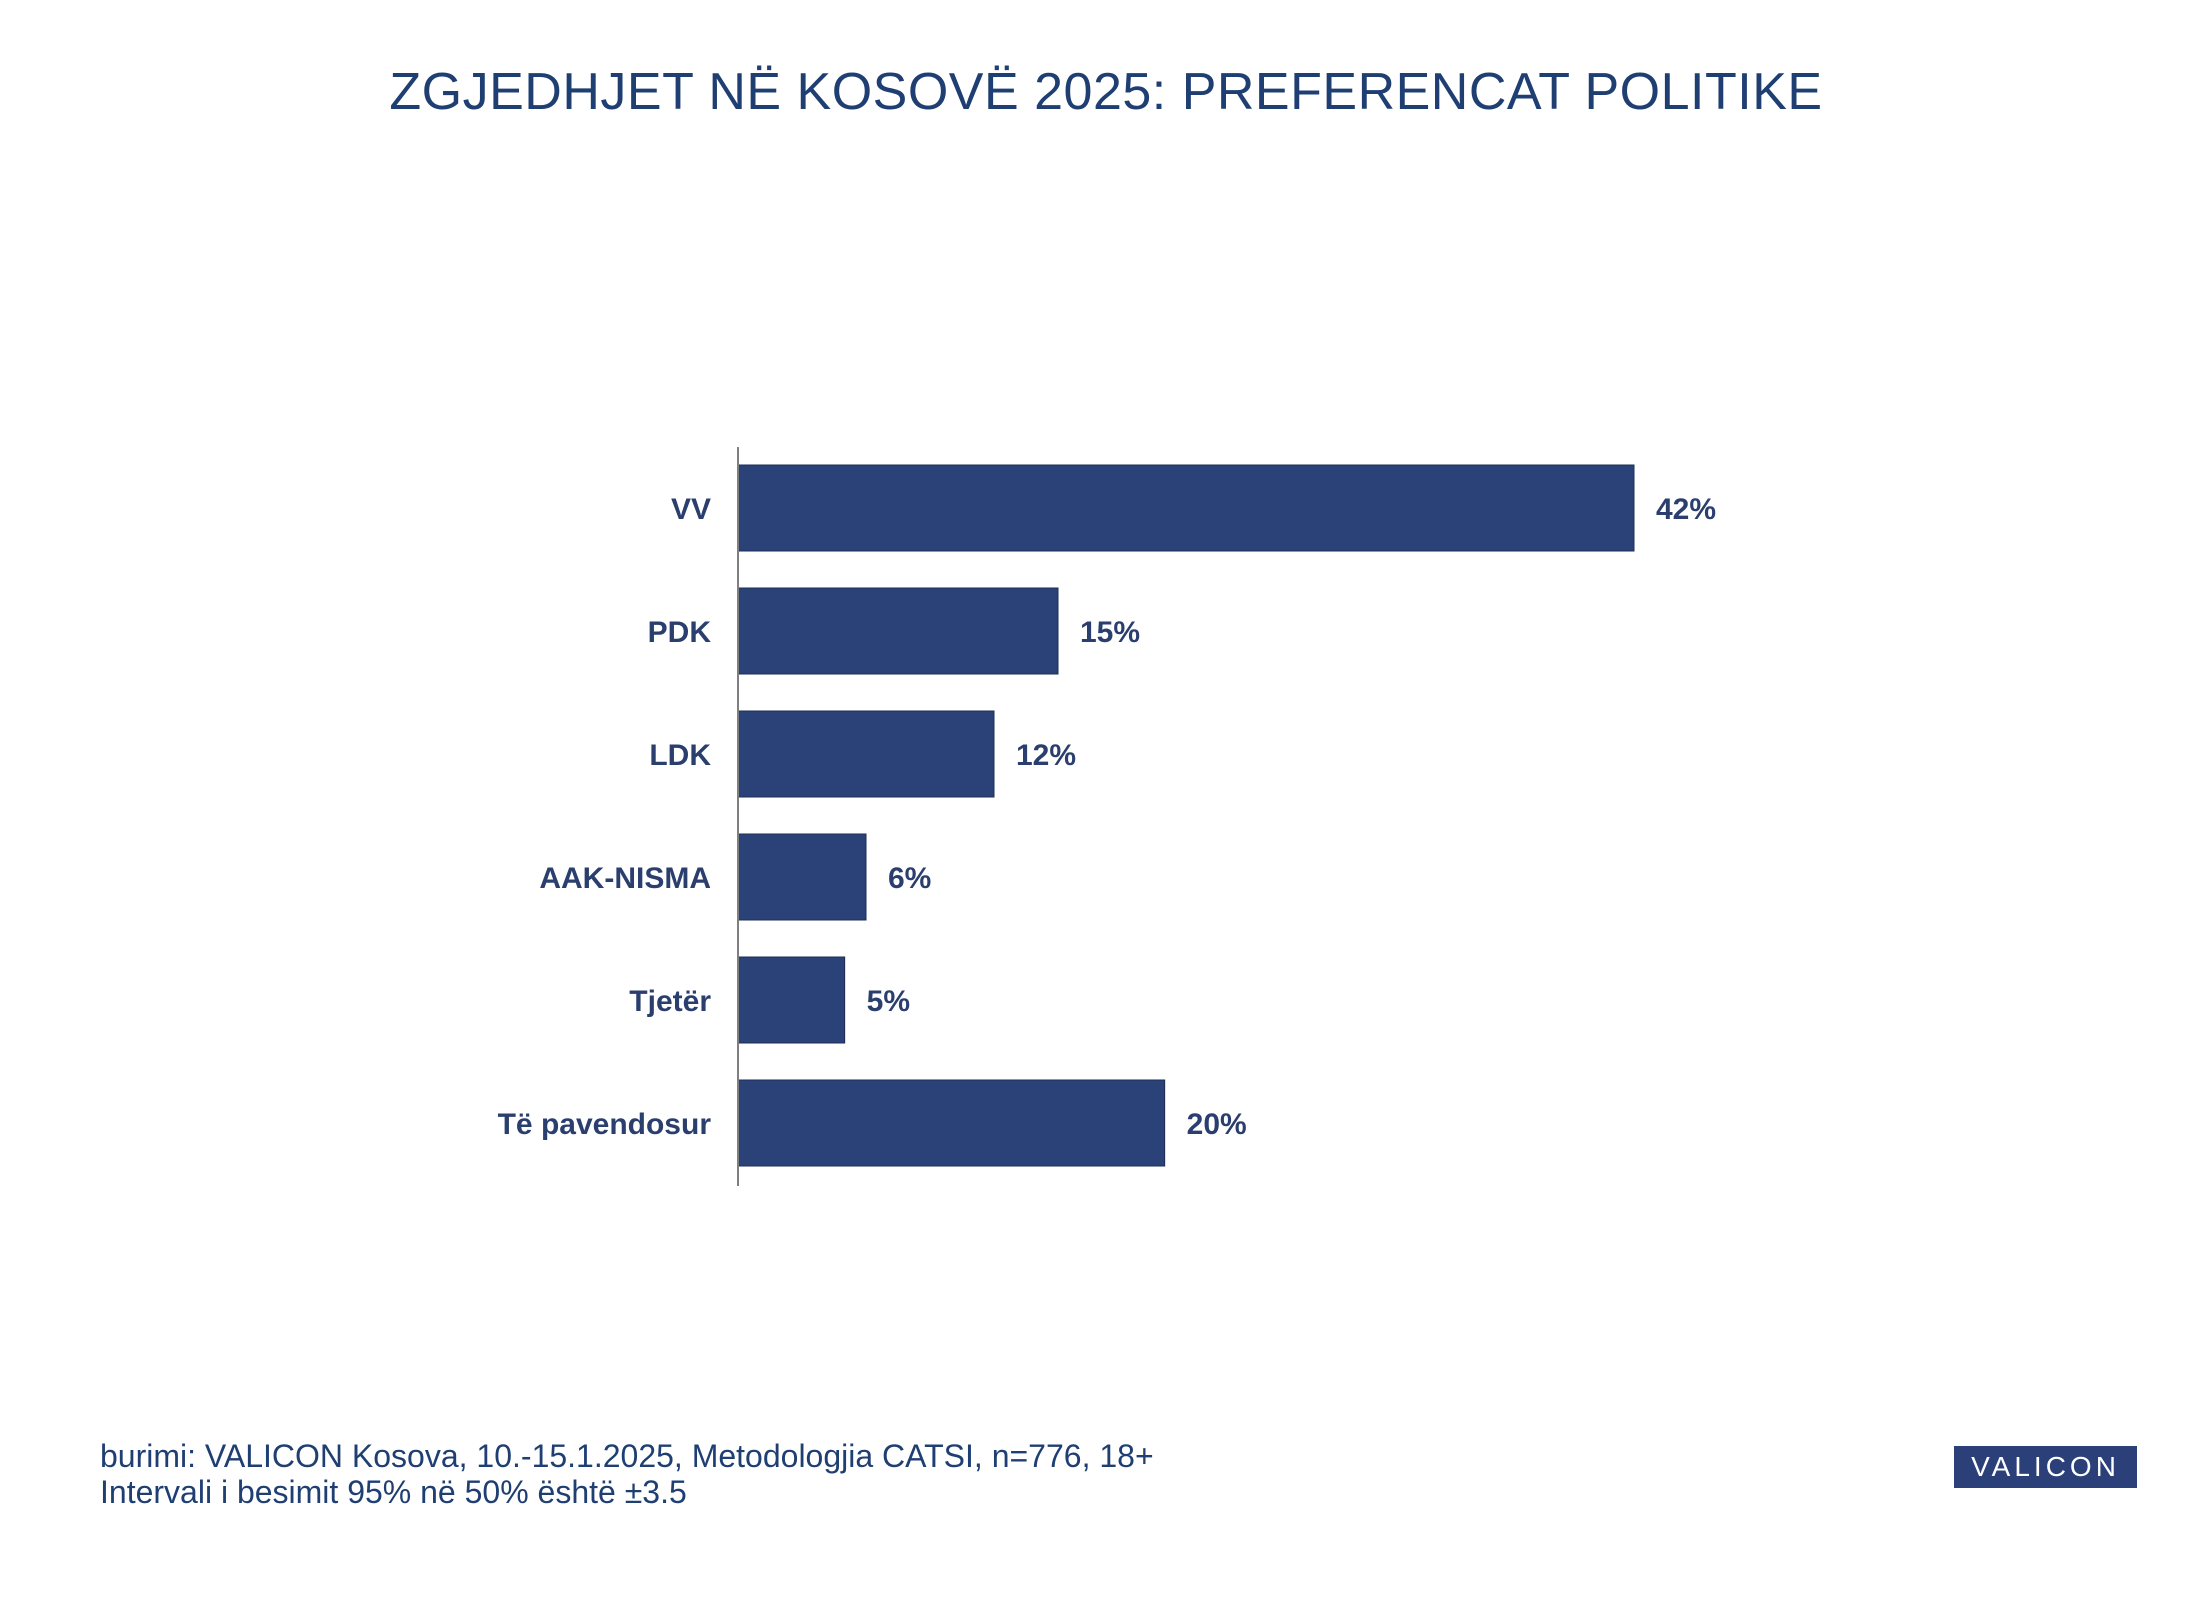  I want to click on category-label: LDK, so click(680, 755).